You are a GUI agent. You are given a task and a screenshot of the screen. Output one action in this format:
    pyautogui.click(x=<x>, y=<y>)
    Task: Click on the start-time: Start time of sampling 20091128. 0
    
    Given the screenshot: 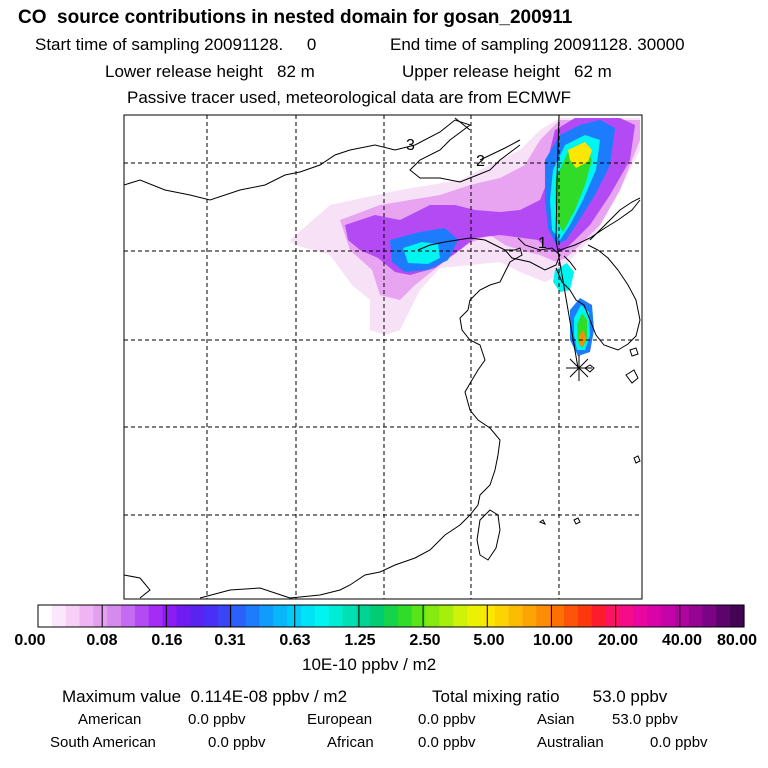 What is the action you would take?
    pyautogui.click(x=176, y=44)
    